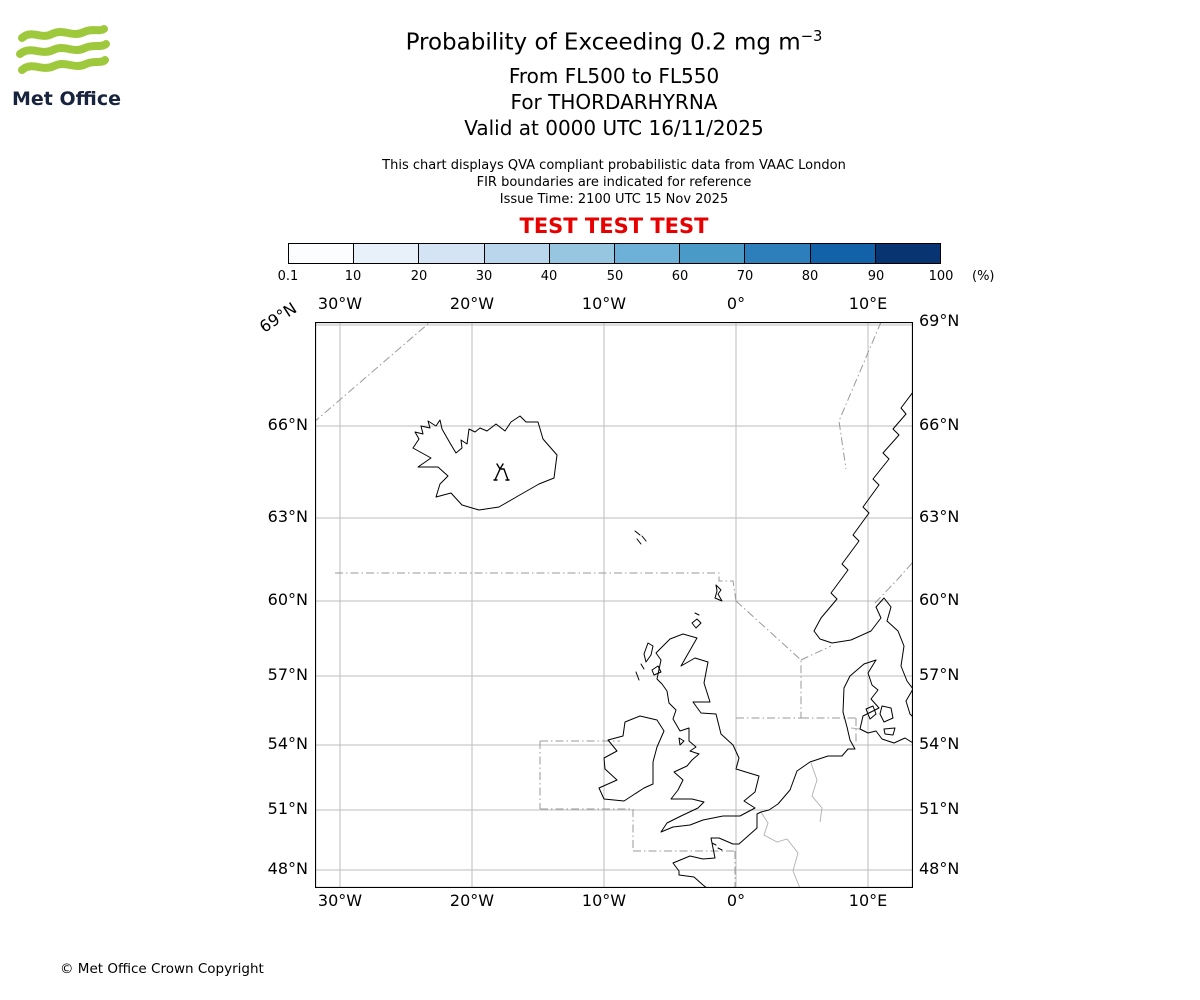 This screenshot has height=1000, width=1200. What do you see at coordinates (615, 276) in the screenshot?
I see `colorbar-tick: 50` at bounding box center [615, 276].